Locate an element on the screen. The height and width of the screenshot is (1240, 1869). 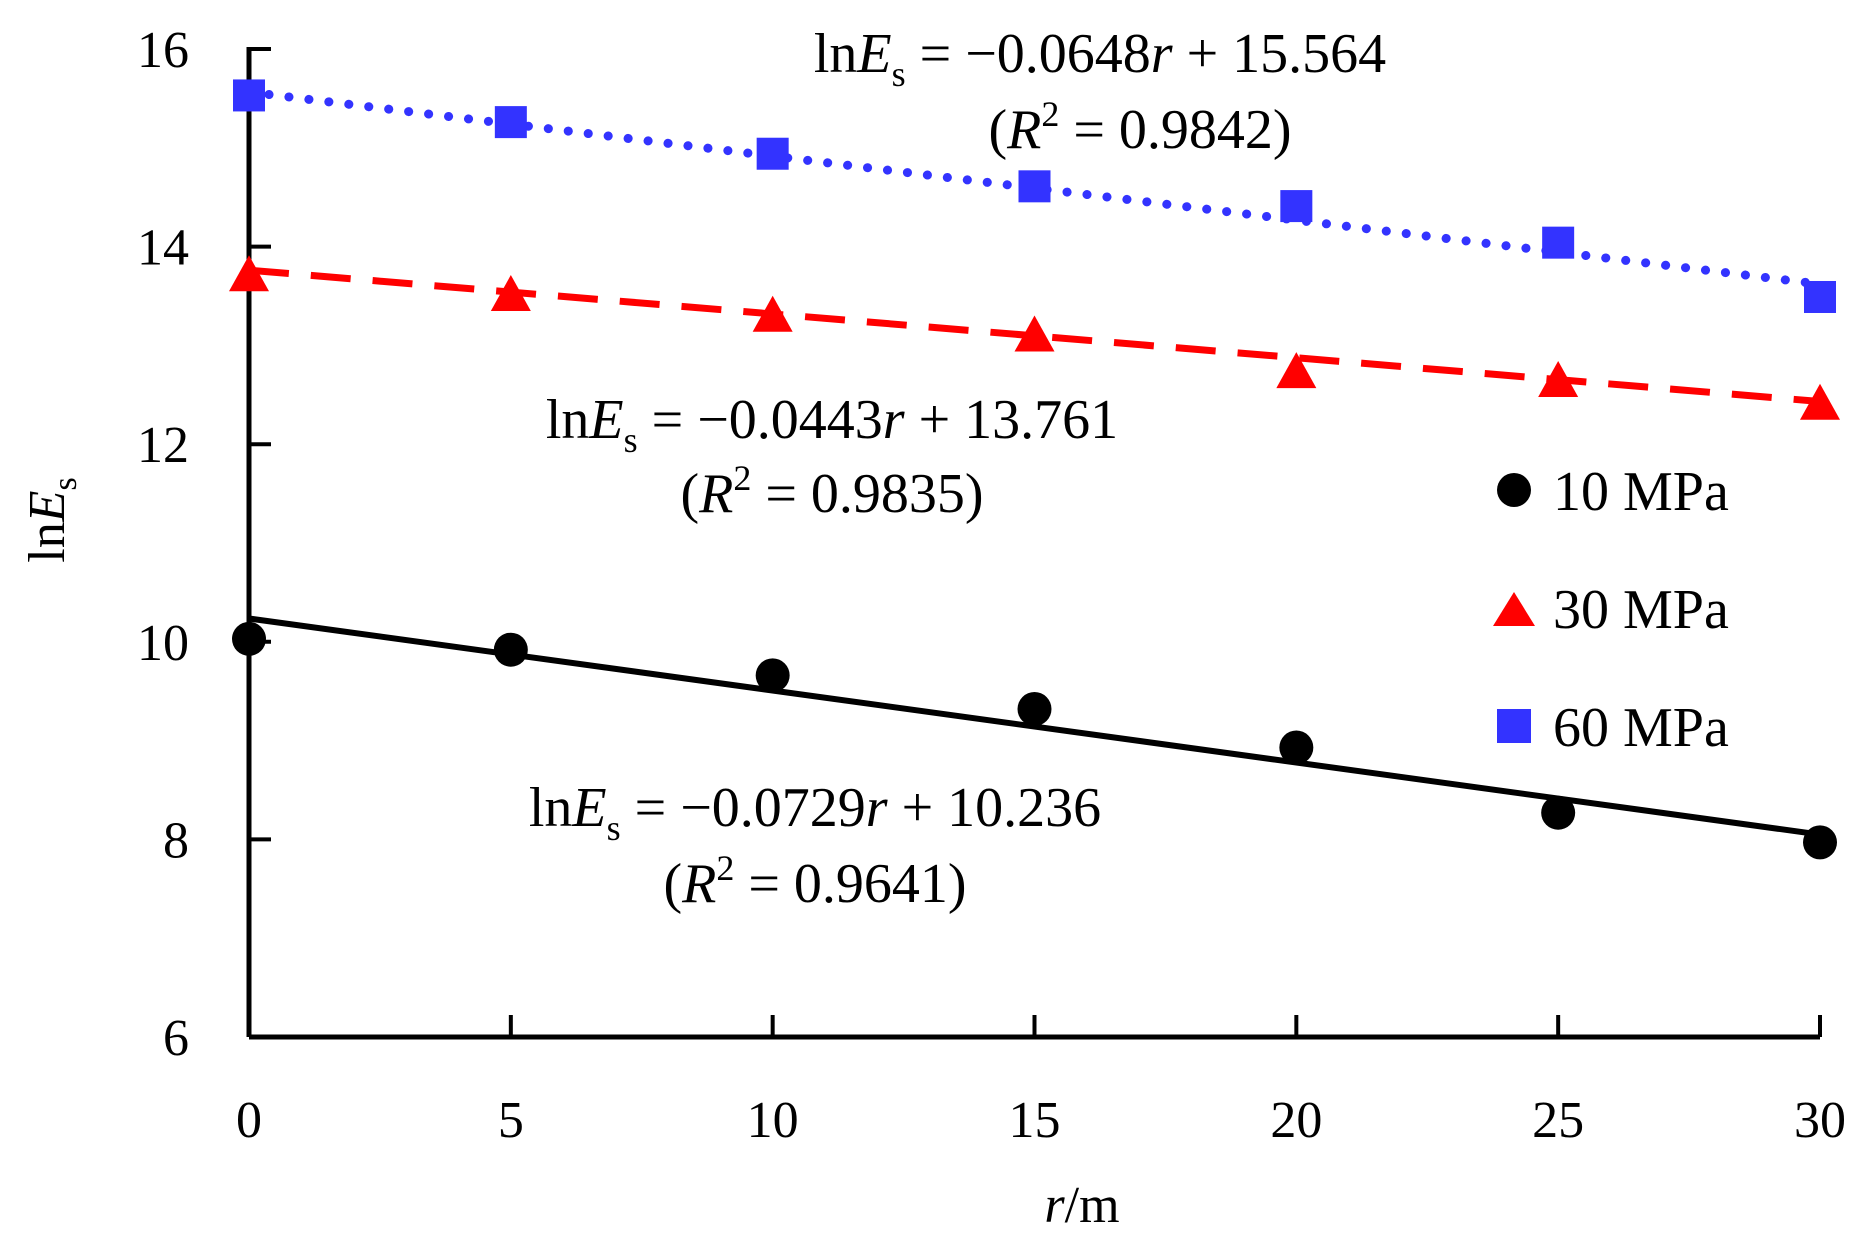
r2-10mpa: (R2 = 0.9641) is located at coordinates (814, 881).